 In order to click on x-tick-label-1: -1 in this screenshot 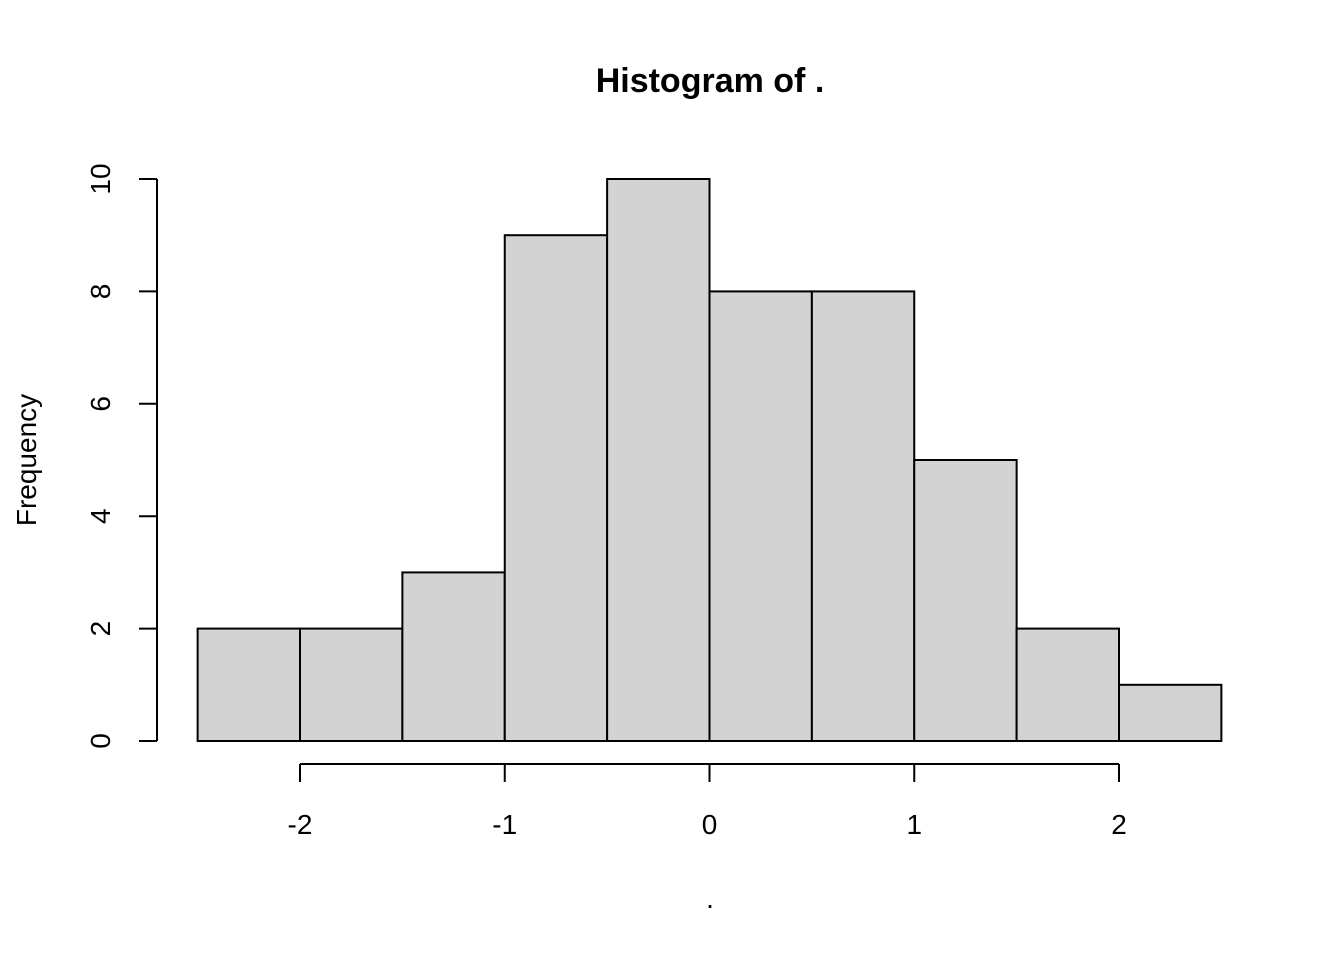, I will do `click(504, 824)`.